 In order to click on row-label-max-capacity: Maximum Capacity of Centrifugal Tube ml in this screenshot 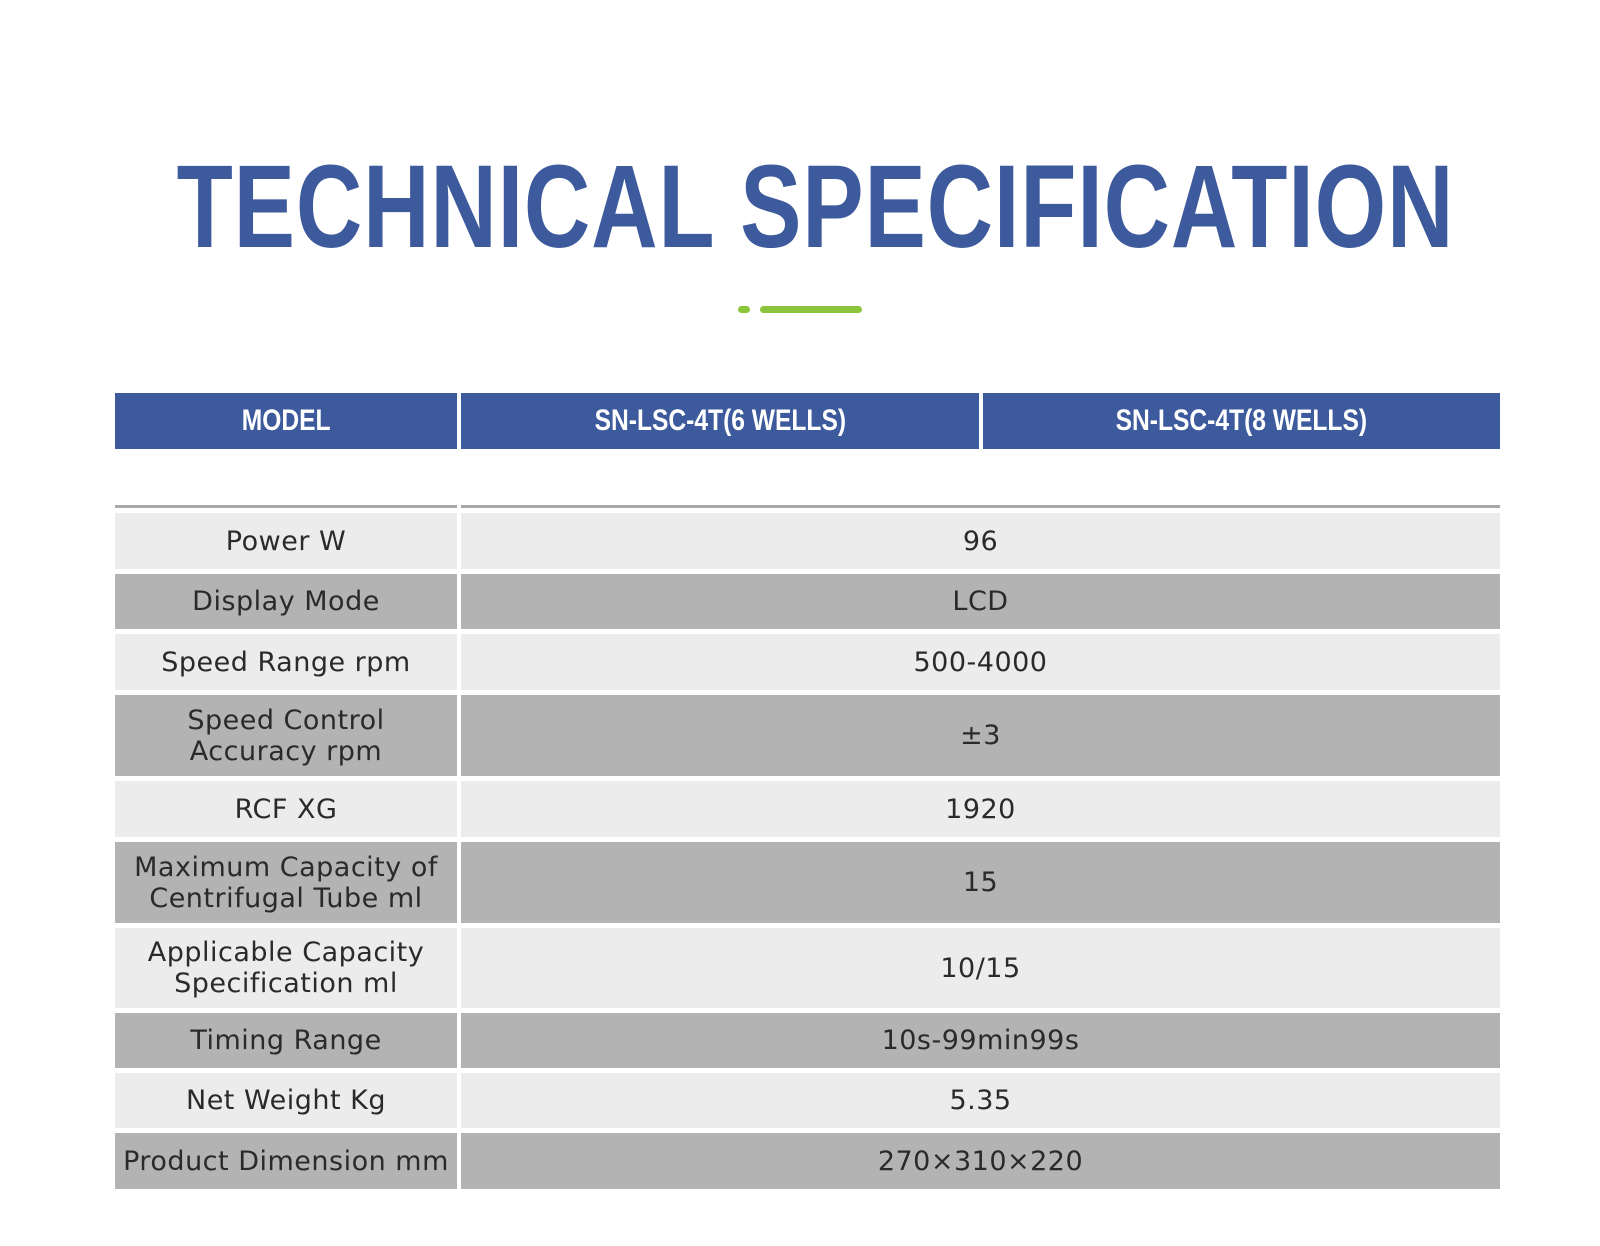, I will do `click(286, 882)`.